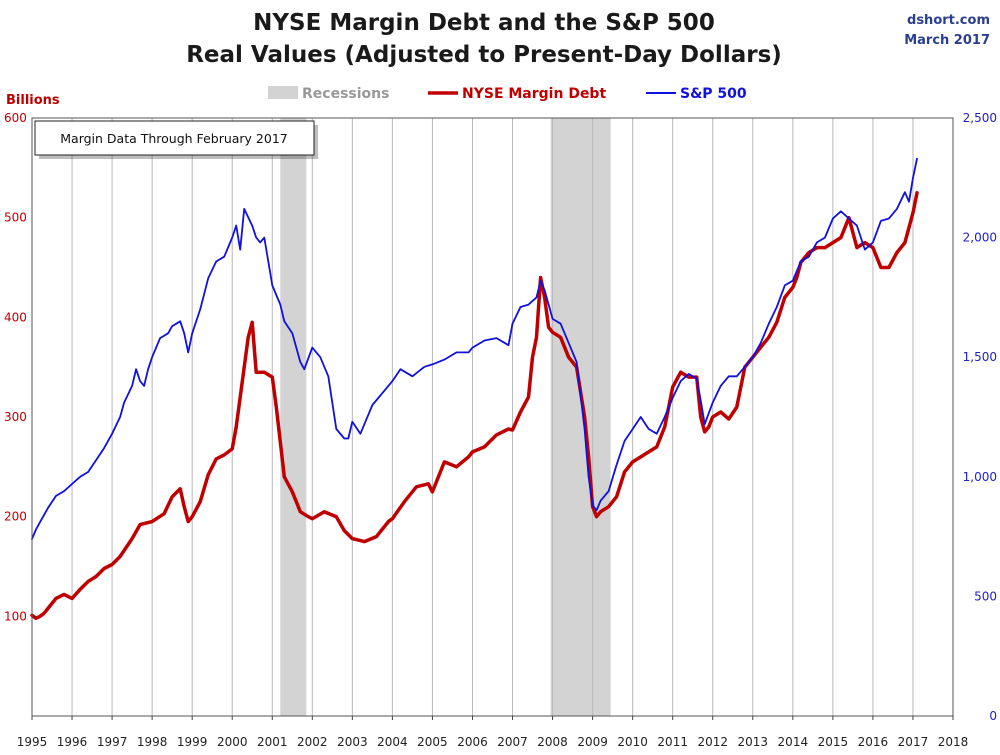 This screenshot has height=755, width=1000. Describe the element at coordinates (672, 742) in the screenshot. I see `x-tick-label-2011: 2011` at that location.